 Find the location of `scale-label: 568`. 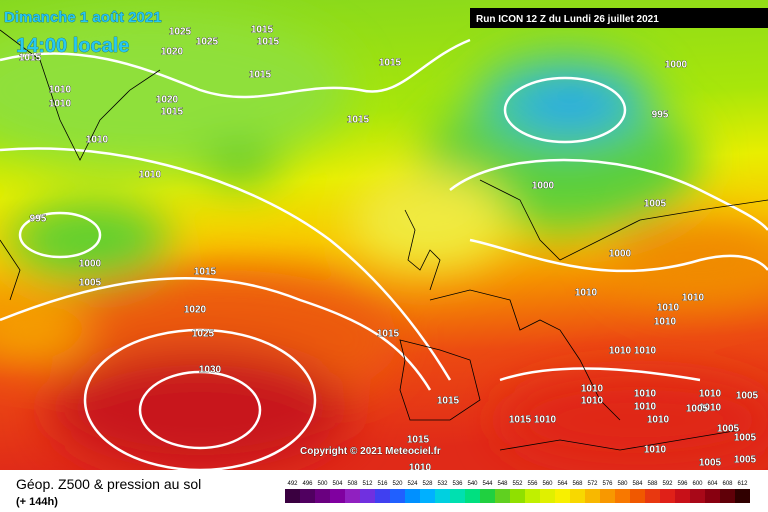

scale-label: 568 is located at coordinates (577, 484).